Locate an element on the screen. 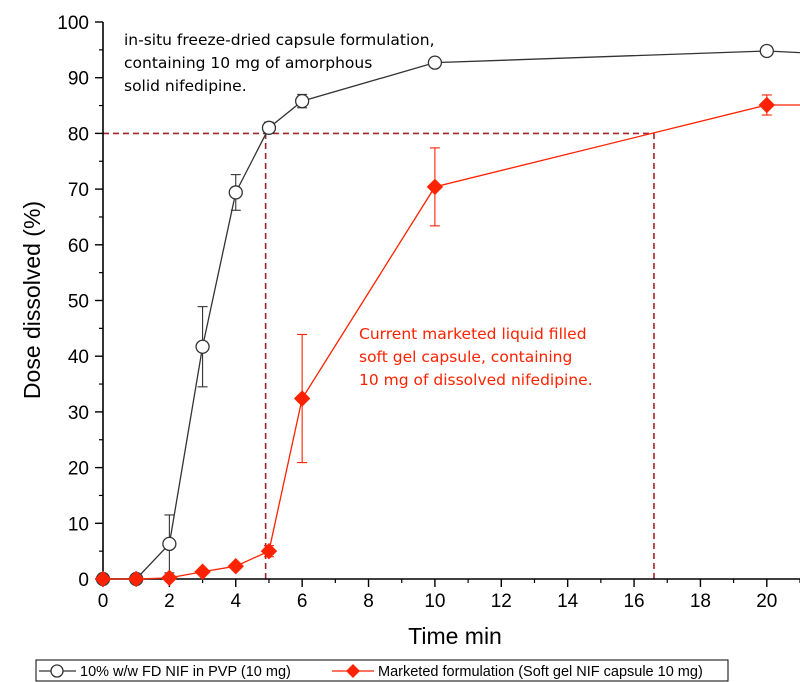 The height and width of the screenshot is (682, 800). y-ticks: 0 10 20 30 40 50 60 70 80 90 100 is located at coordinates (80, 302).